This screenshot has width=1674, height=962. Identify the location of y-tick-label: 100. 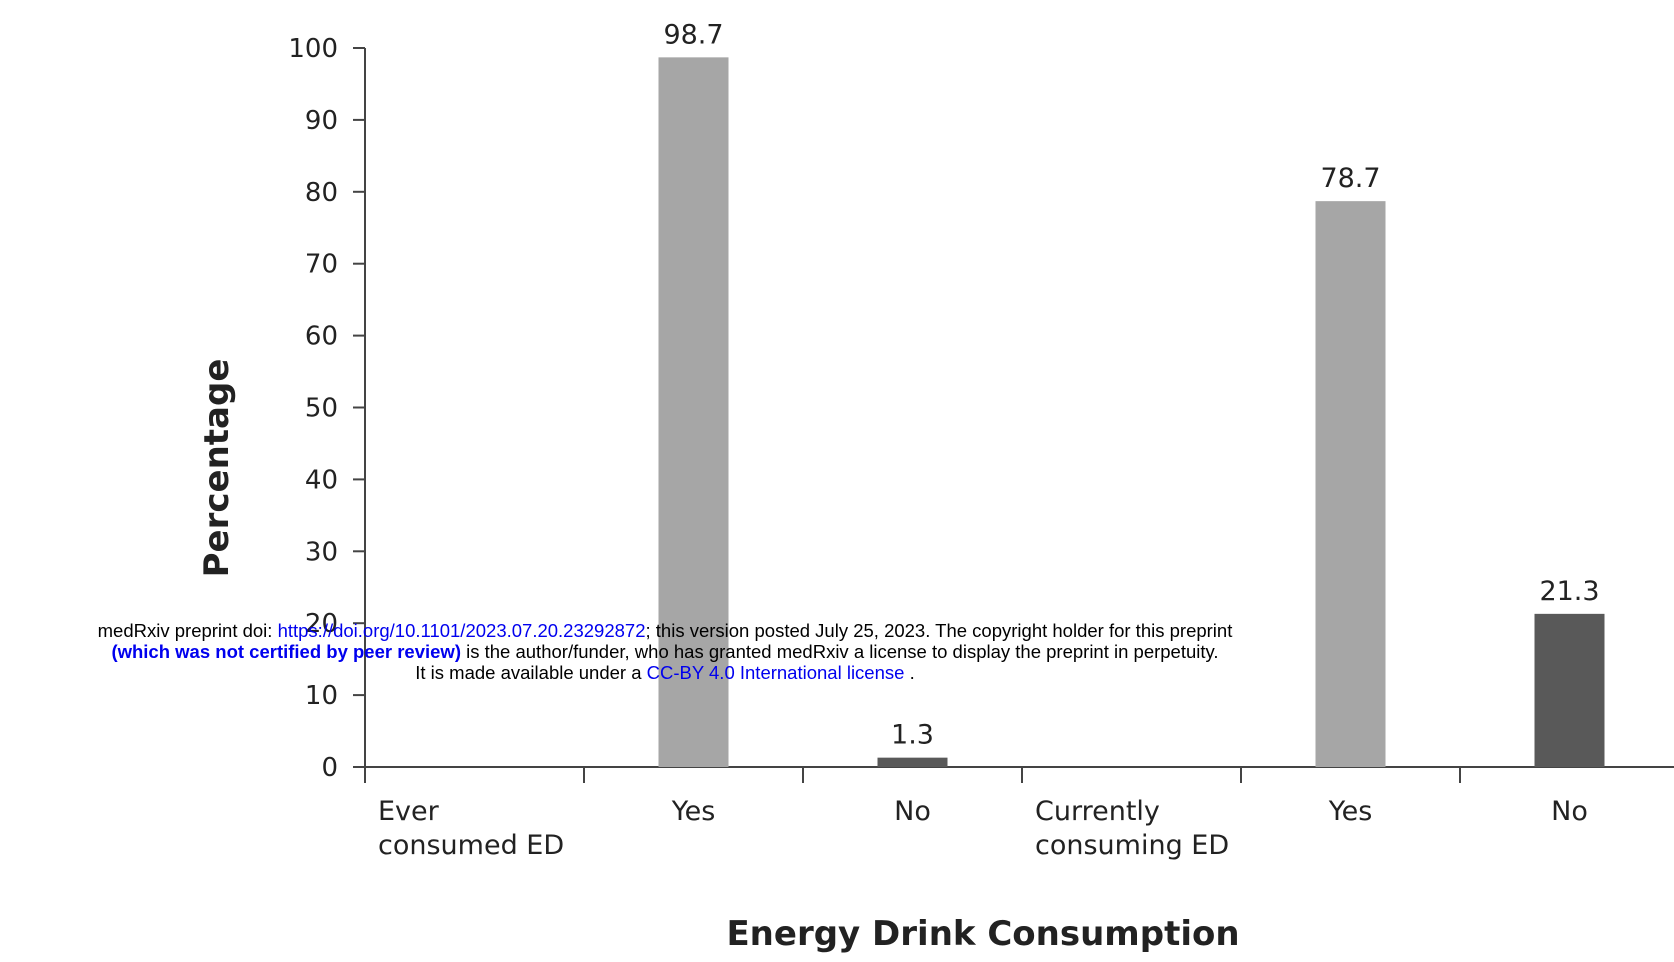
(313, 49).